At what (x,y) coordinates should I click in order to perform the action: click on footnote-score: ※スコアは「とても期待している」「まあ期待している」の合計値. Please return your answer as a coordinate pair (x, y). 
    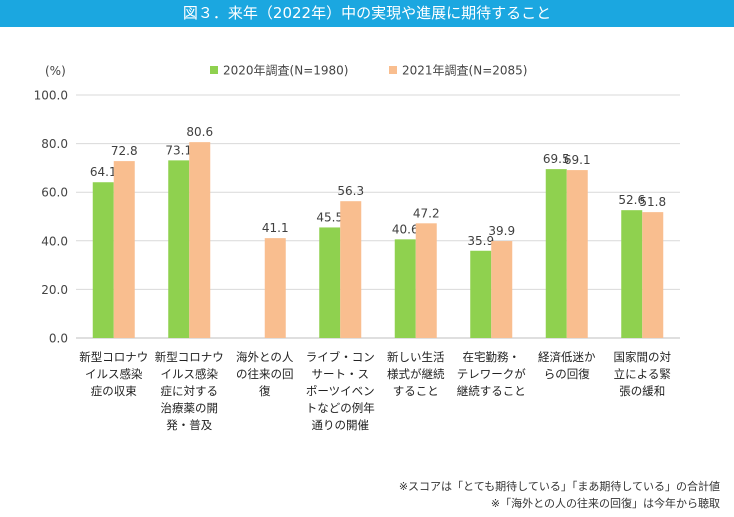
    Looking at the image, I should click on (559, 486).